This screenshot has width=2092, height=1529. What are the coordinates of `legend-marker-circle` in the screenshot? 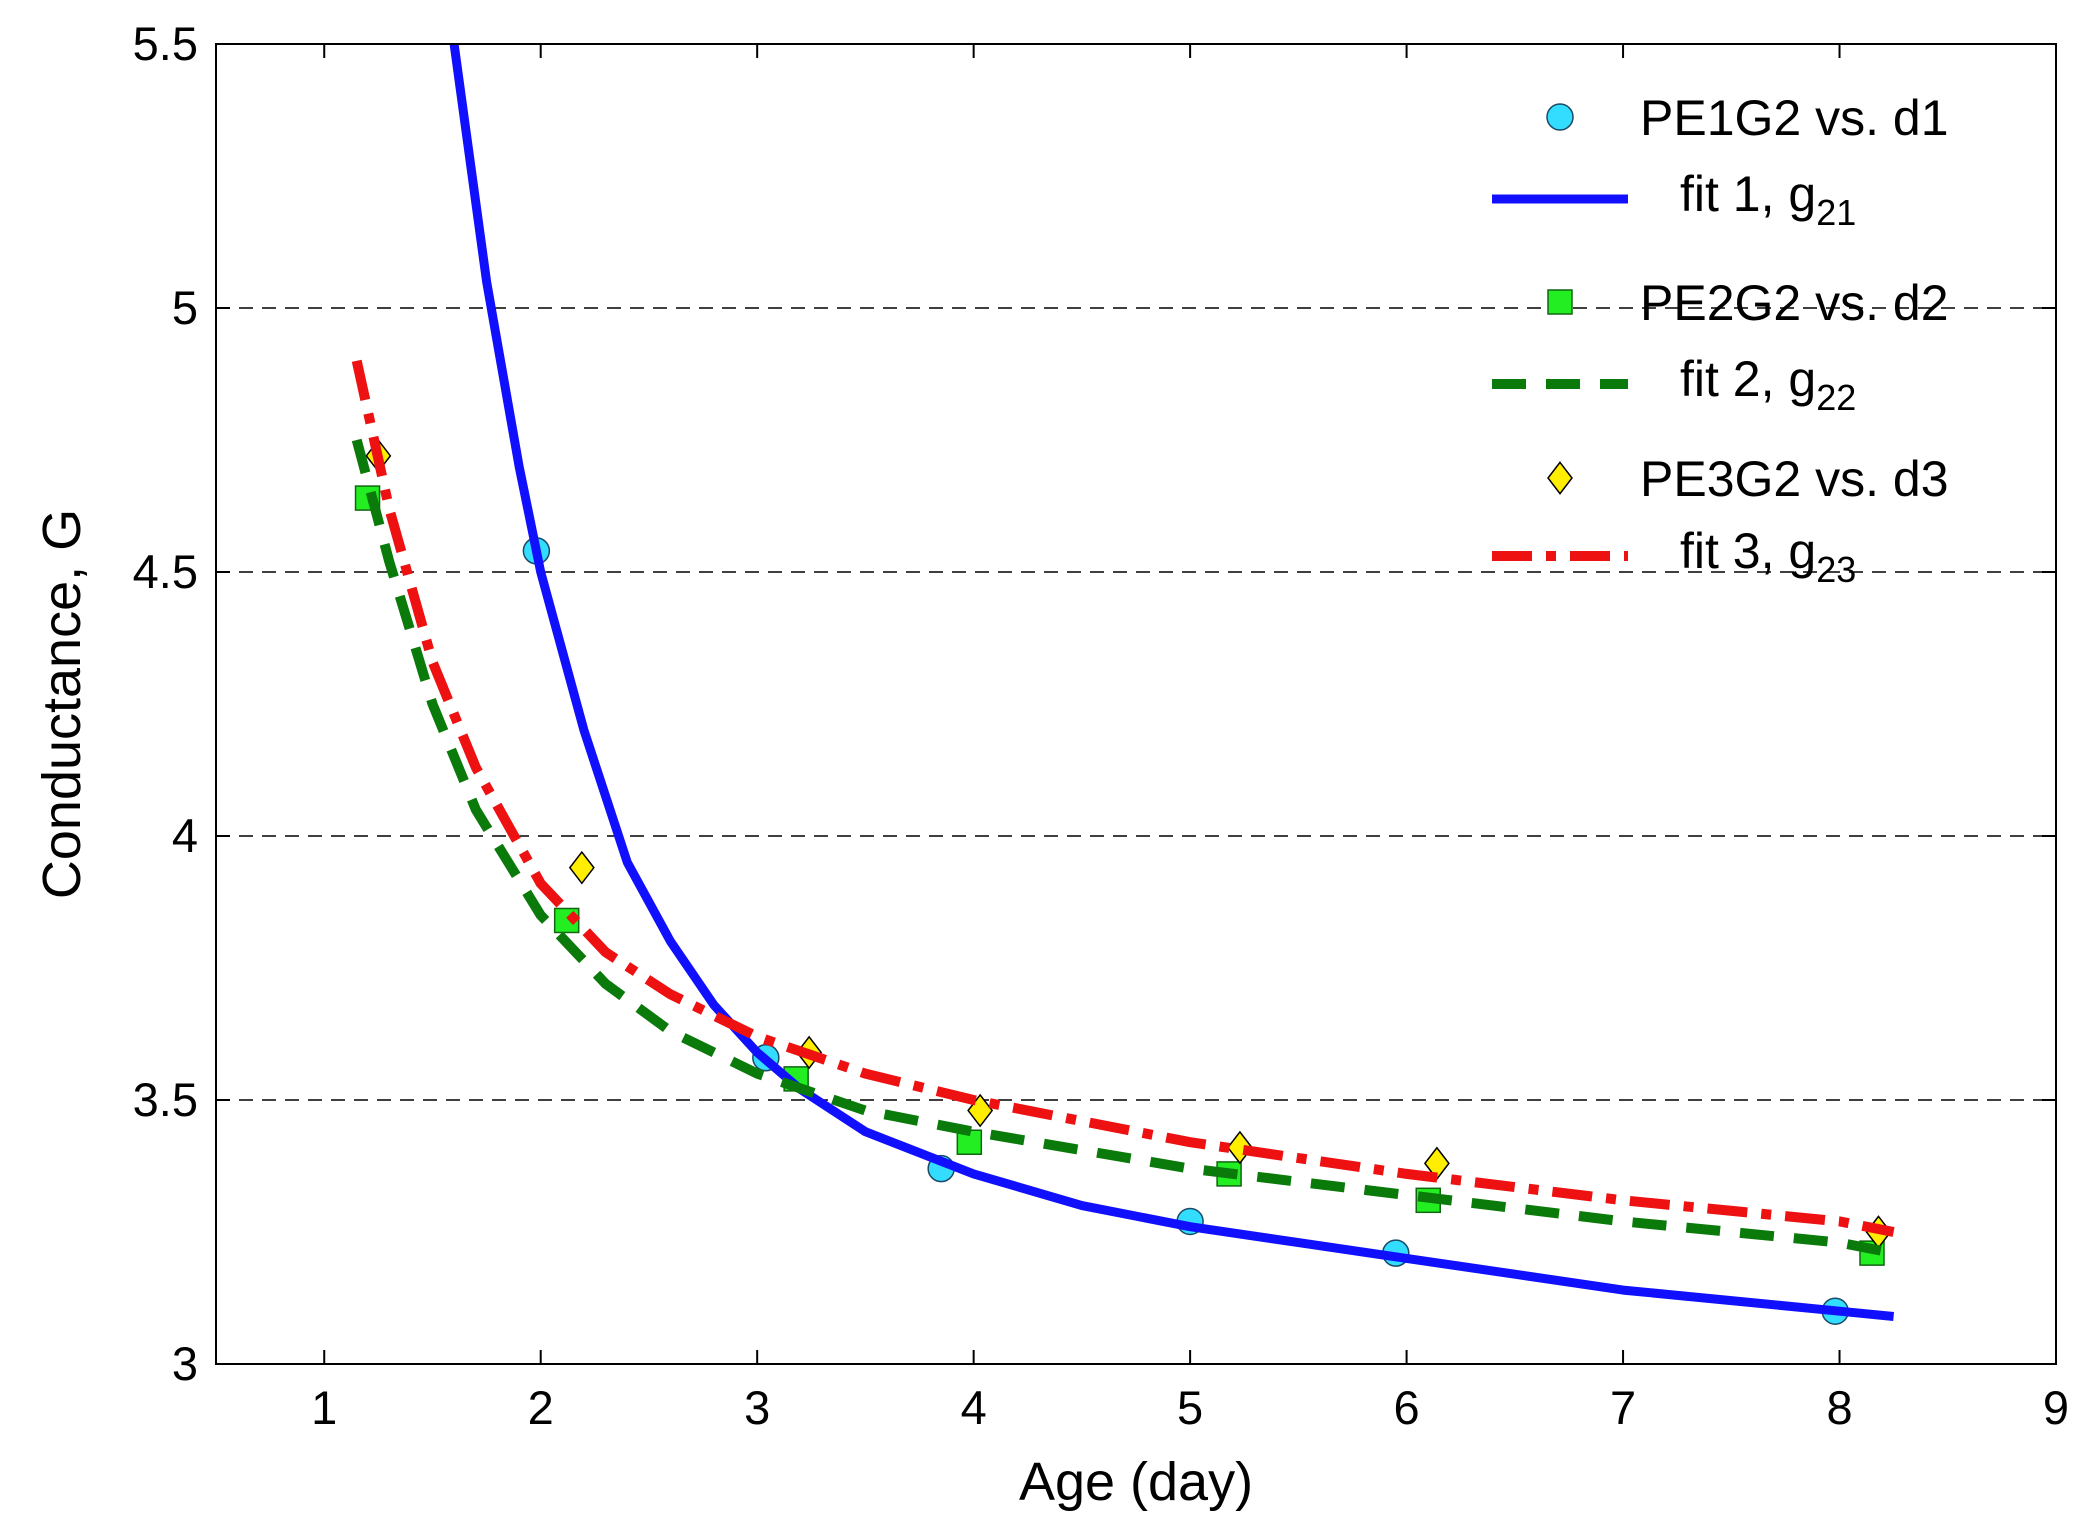 It's located at (1560, 117).